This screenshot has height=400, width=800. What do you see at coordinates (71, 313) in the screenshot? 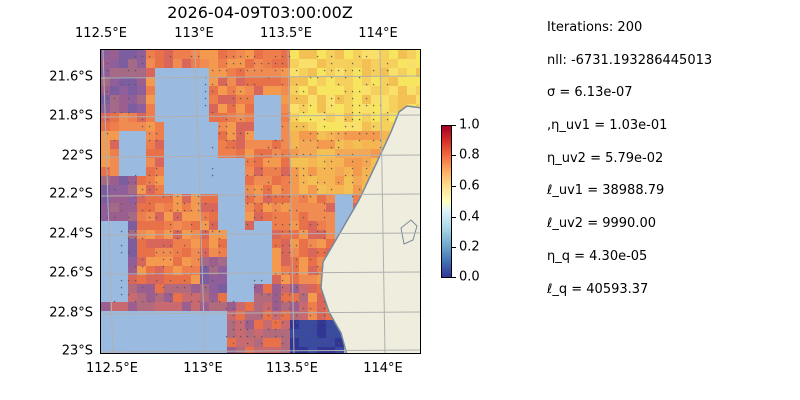
I see `lat-tick: 22.8°S` at bounding box center [71, 313].